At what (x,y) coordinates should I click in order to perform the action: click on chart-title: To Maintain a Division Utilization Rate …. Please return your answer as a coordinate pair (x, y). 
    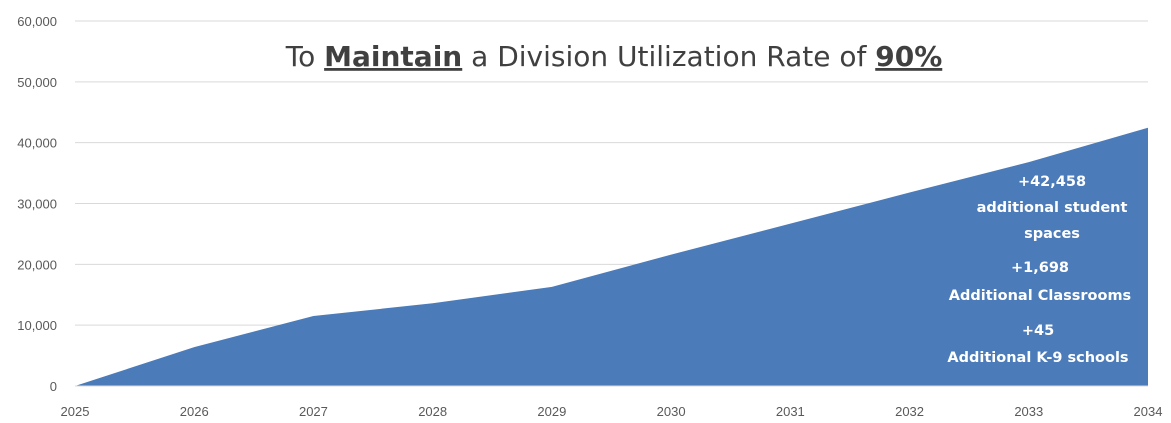
    Looking at the image, I should click on (614, 56).